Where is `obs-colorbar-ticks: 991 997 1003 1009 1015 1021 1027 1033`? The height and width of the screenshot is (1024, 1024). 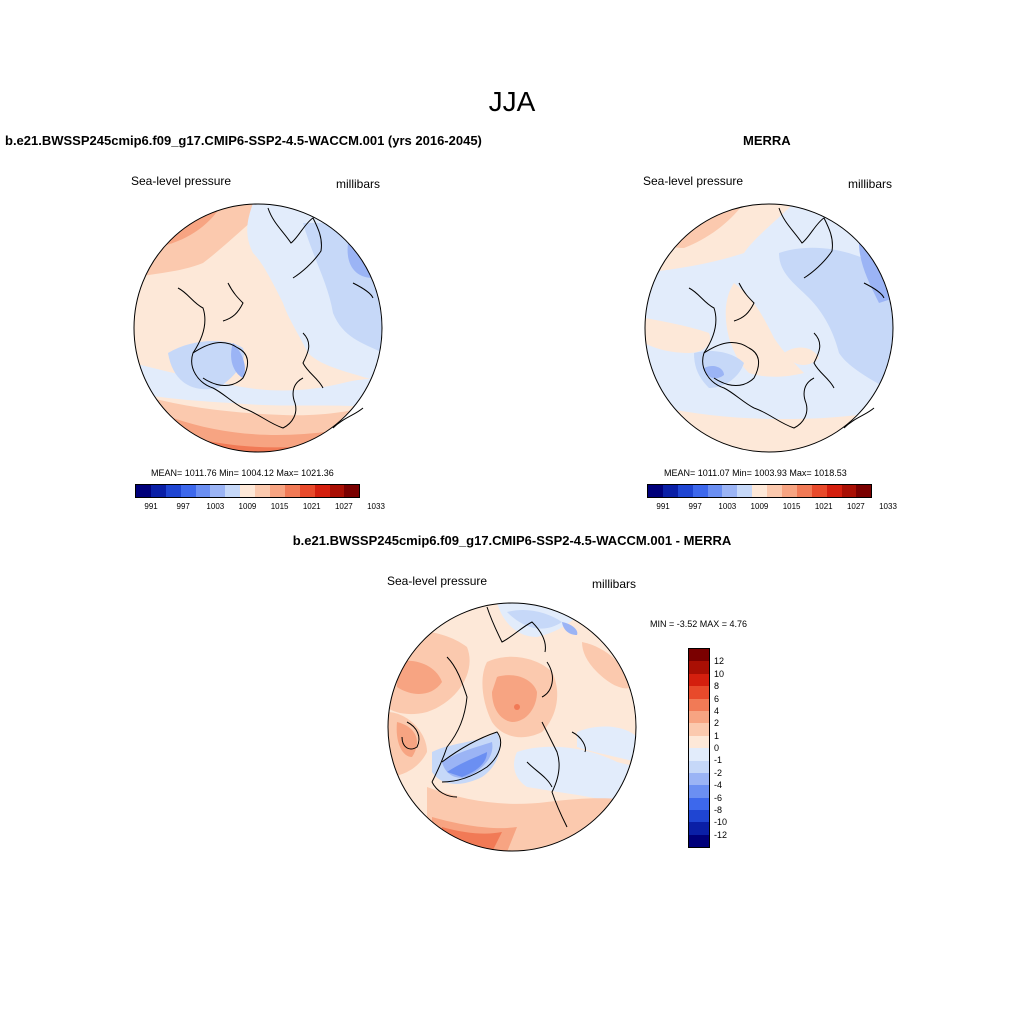
obs-colorbar-ticks: 991 997 1003 1009 1015 1021 1027 1033 is located at coordinates (772, 507).